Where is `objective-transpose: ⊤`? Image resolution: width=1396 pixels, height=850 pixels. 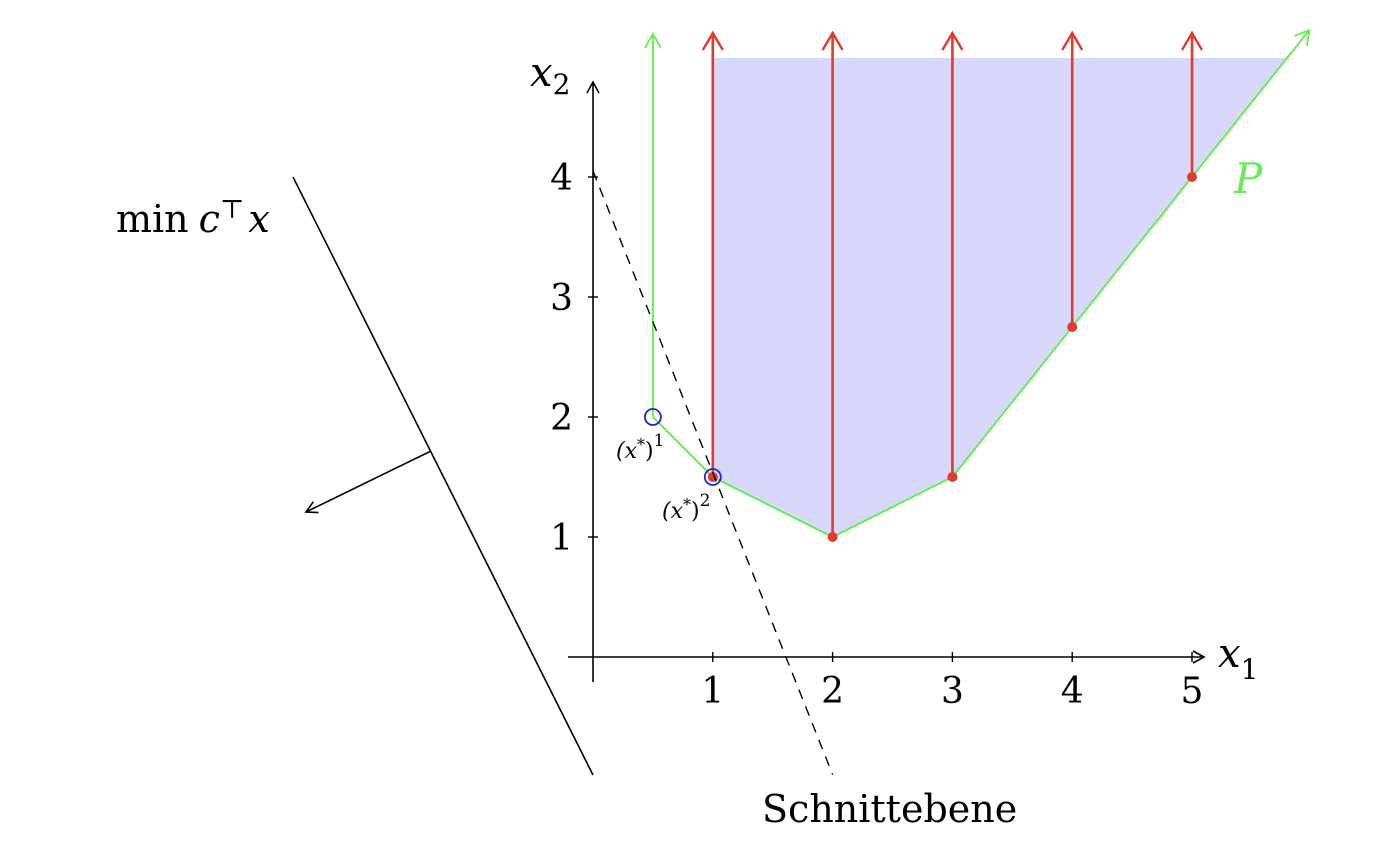
objective-transpose: ⊤ is located at coordinates (232, 210).